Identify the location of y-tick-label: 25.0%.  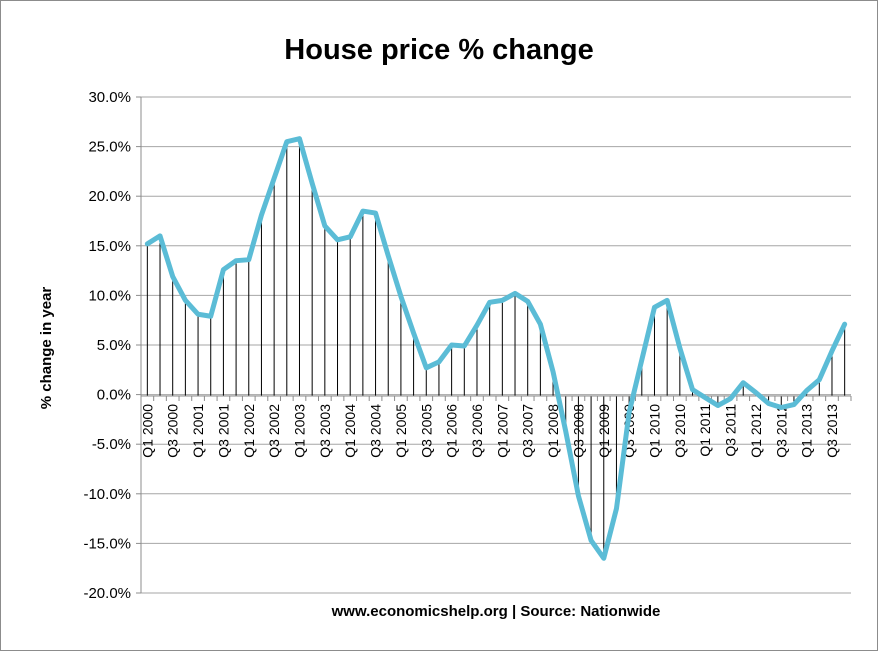
(109, 147).